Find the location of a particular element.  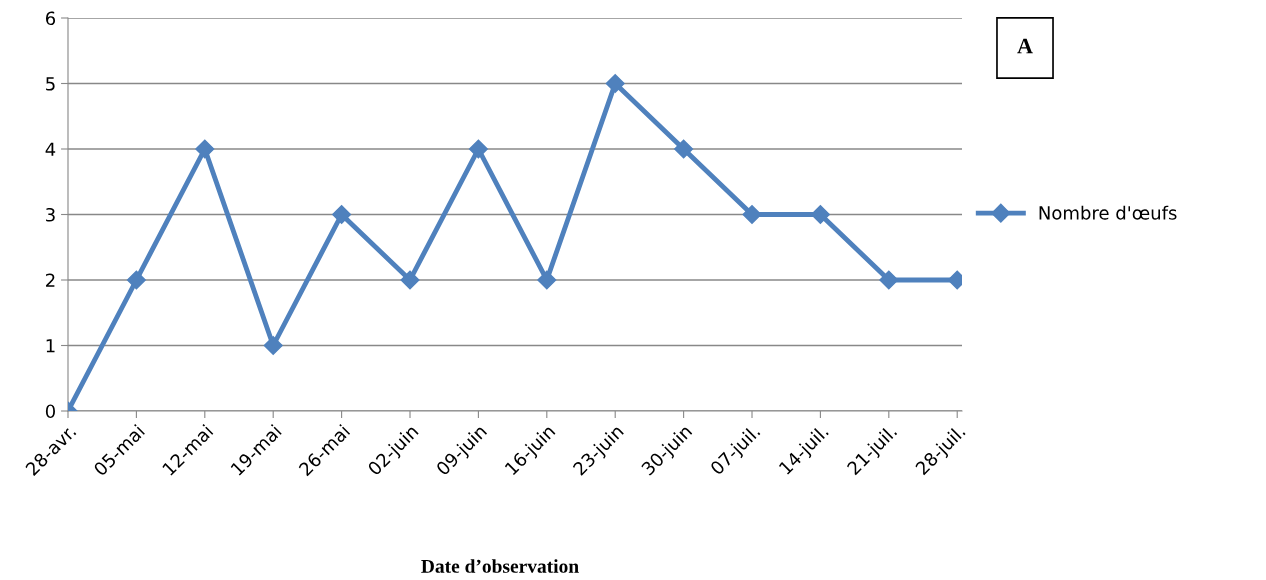

y-tick-label: 3 is located at coordinates (50, 214).